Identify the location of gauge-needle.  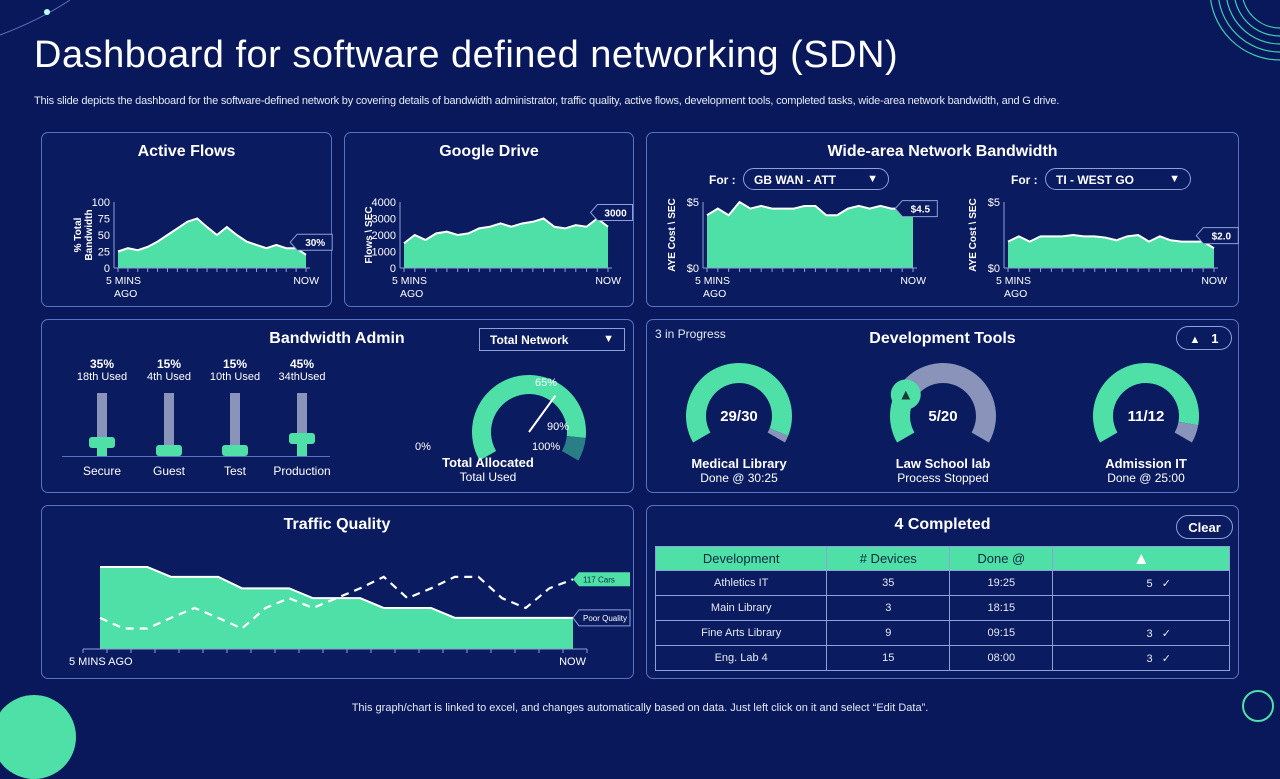
(542, 414).